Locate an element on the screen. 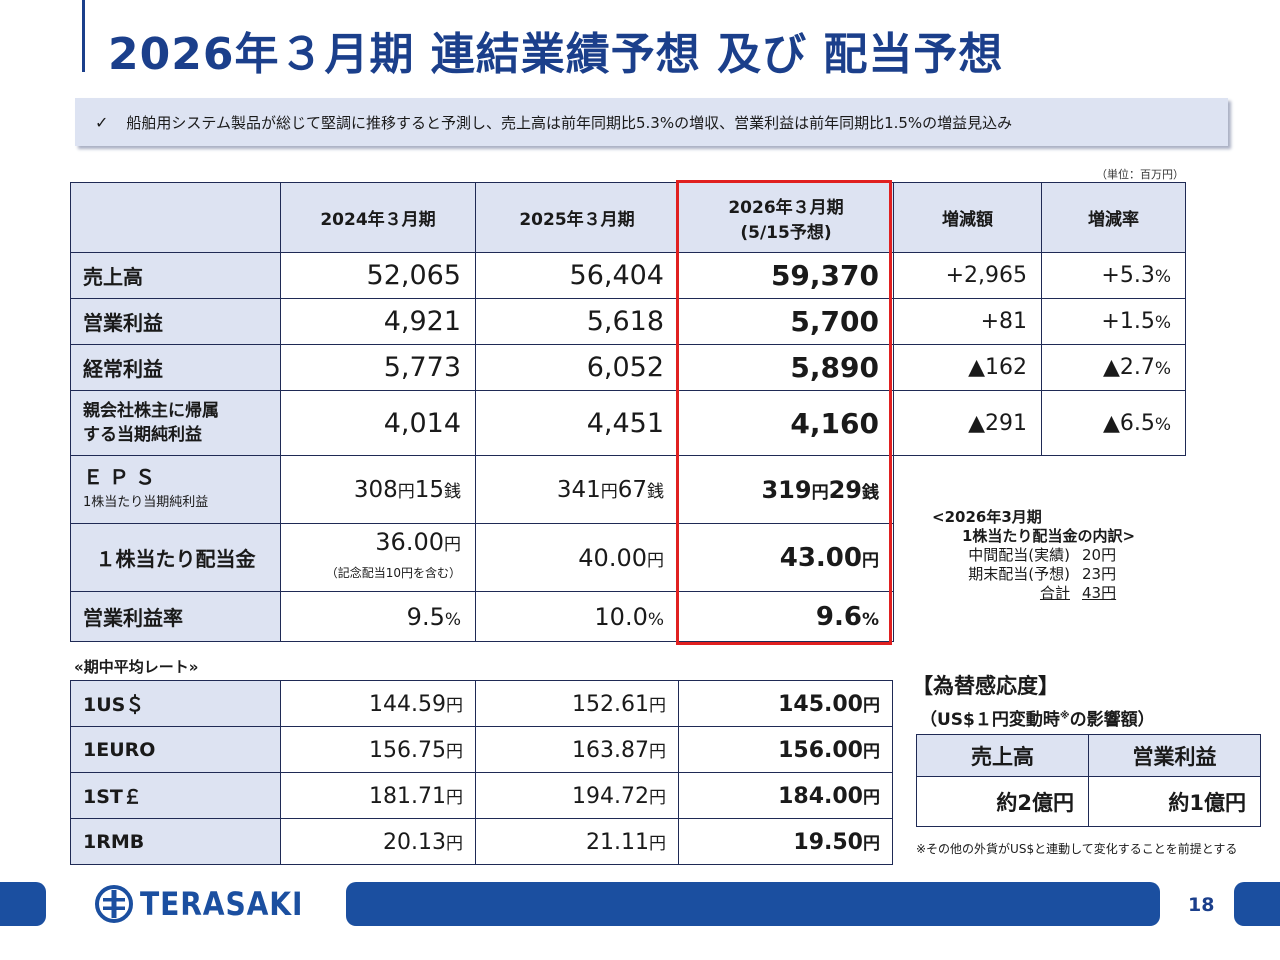 This screenshot has width=1280, height=960. currency-label: 1EURO is located at coordinates (175, 749).